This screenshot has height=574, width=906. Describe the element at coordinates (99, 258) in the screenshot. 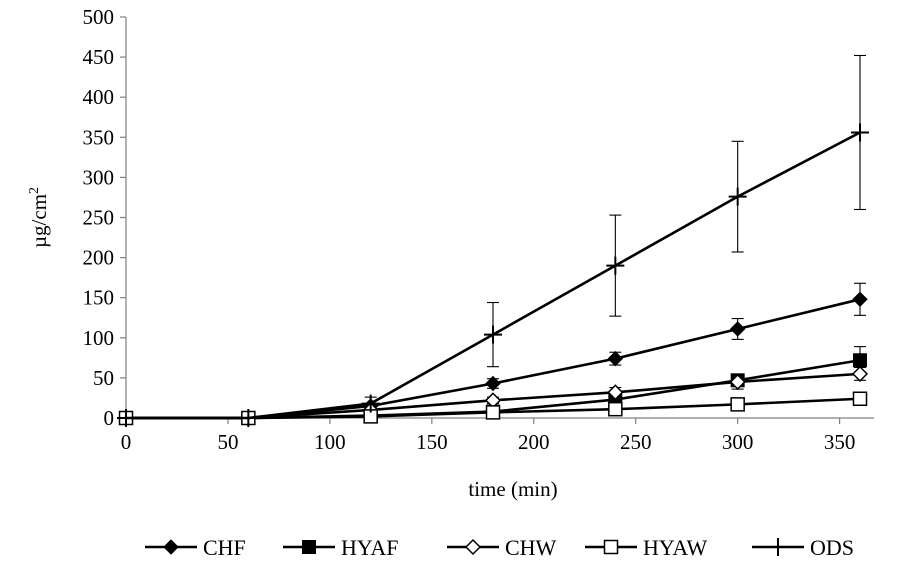

I see `y-tick-label: 200` at that location.